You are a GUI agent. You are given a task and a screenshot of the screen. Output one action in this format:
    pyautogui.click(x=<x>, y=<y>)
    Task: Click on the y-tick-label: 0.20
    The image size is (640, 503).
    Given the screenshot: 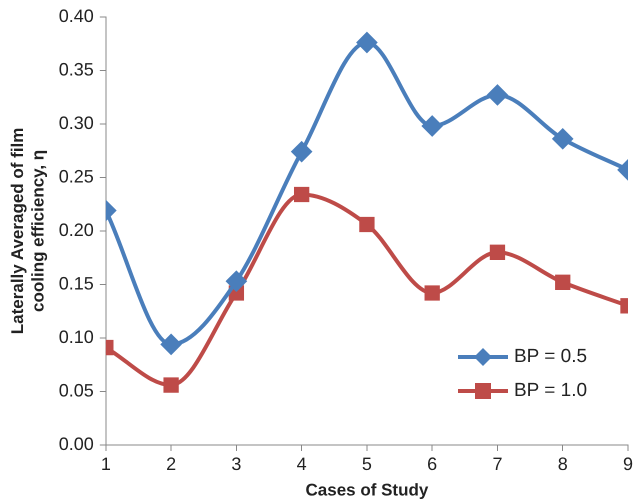 What is the action you would take?
    pyautogui.click(x=76, y=230)
    